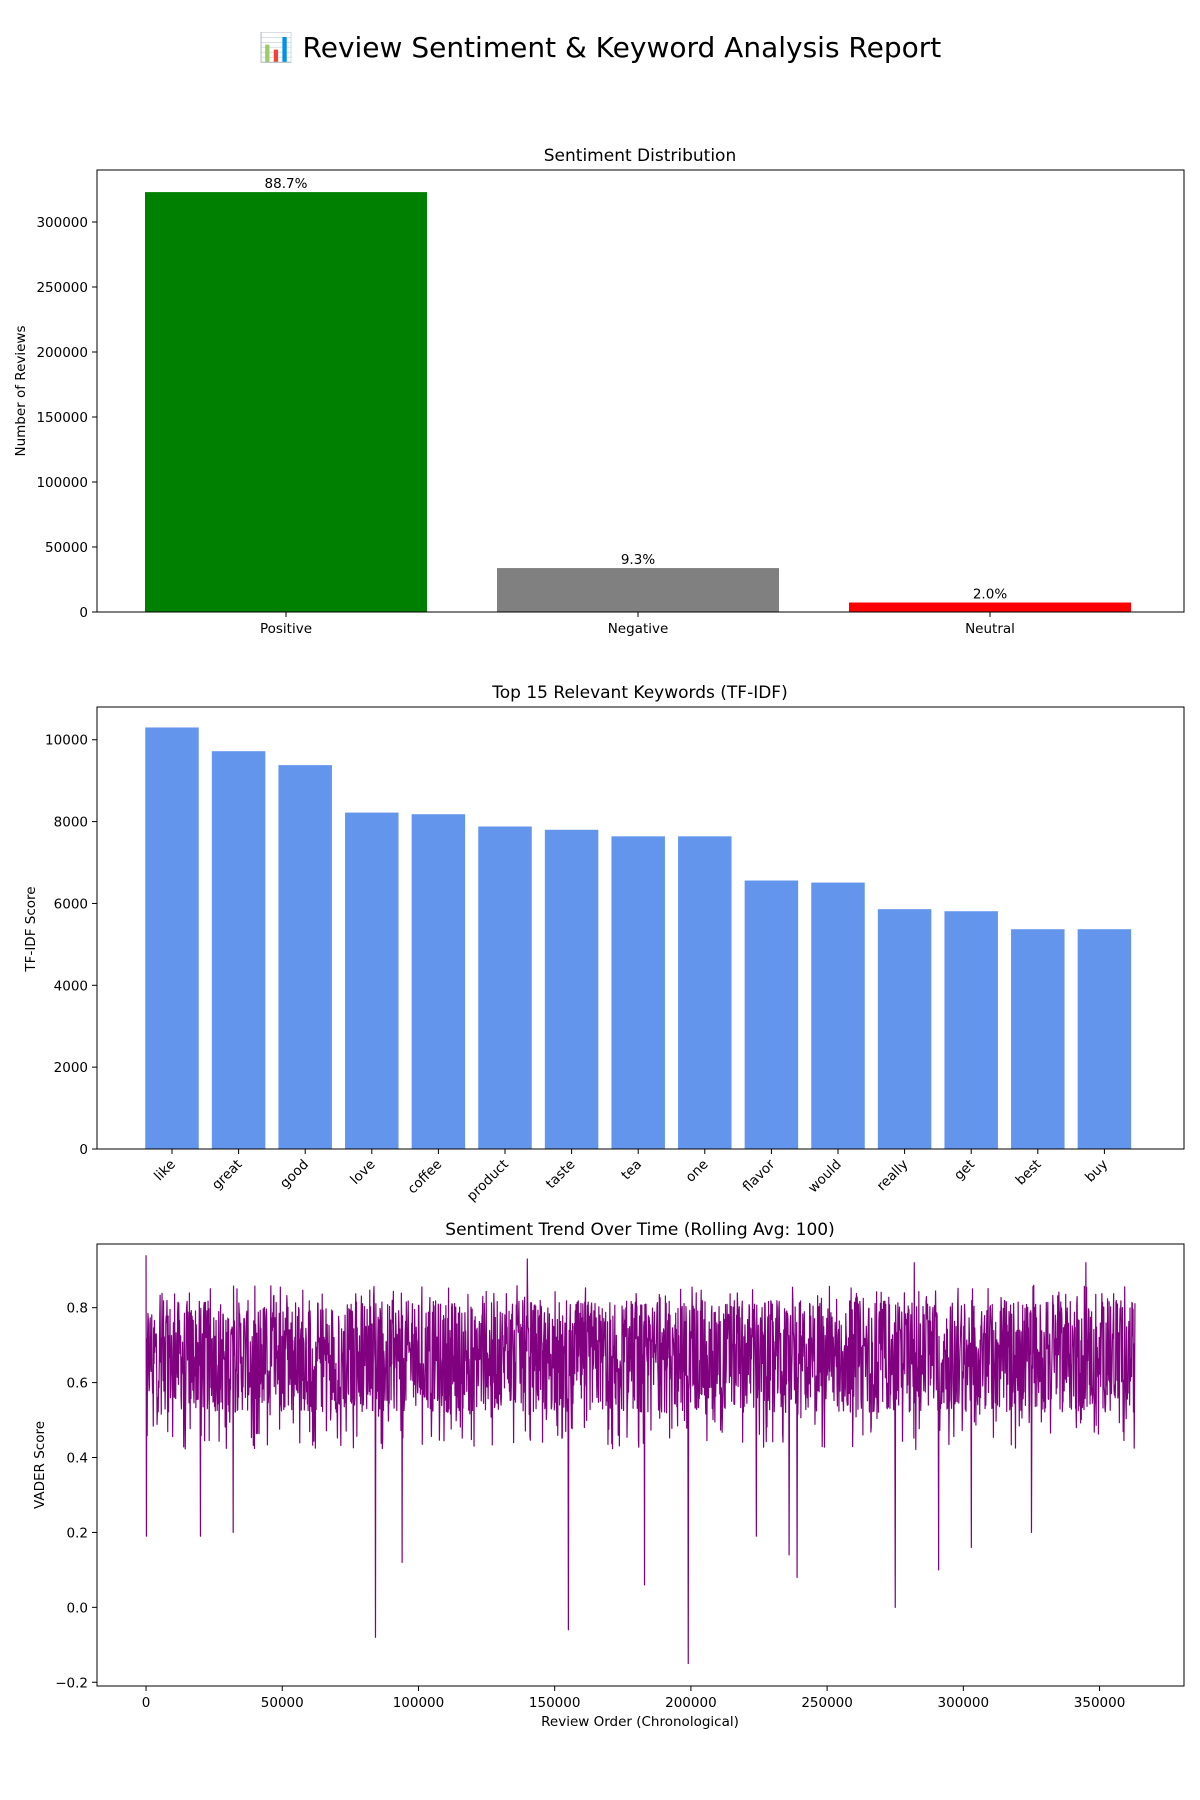  What do you see at coordinates (294, 1174) in the screenshot?
I see `x-tick-label: good` at bounding box center [294, 1174].